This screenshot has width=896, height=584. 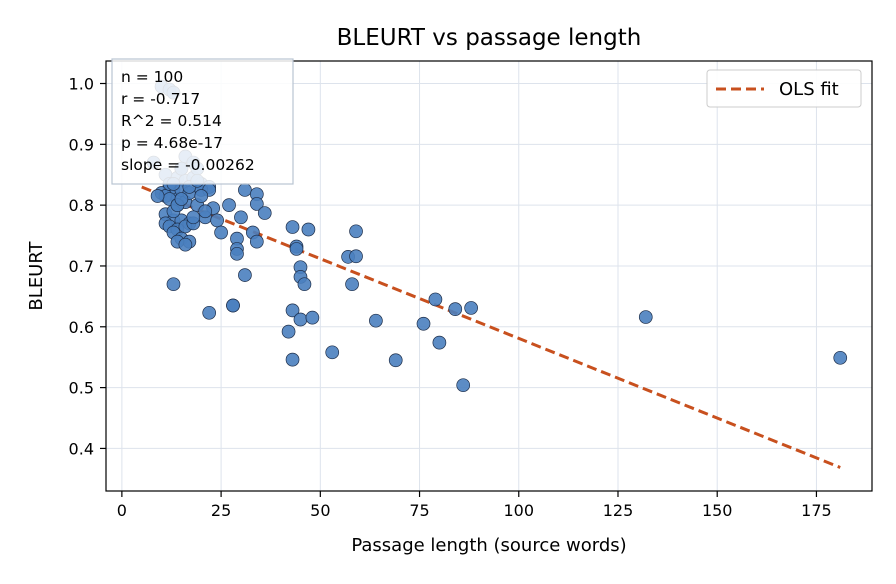 I want to click on y-tick-label: 0.5, so click(x=81, y=388).